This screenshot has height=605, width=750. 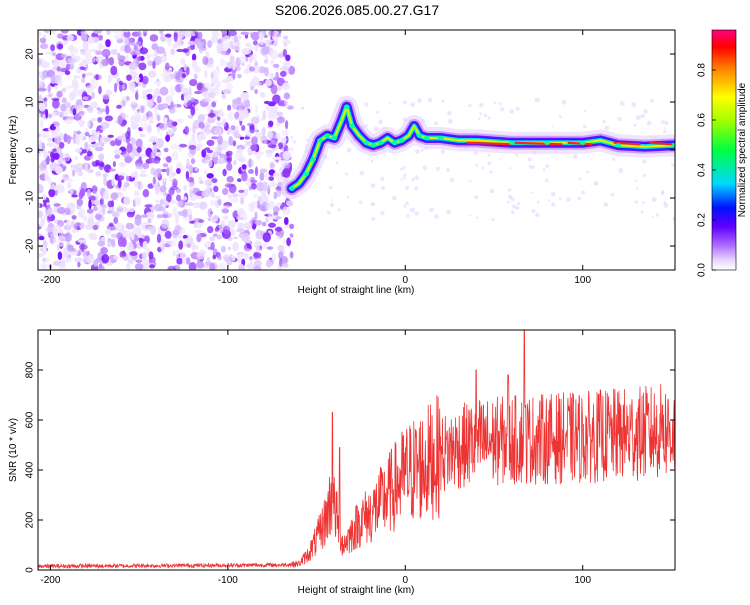 I want to click on bottom-y-label: SNR (10 * v/v), so click(x=13, y=450).